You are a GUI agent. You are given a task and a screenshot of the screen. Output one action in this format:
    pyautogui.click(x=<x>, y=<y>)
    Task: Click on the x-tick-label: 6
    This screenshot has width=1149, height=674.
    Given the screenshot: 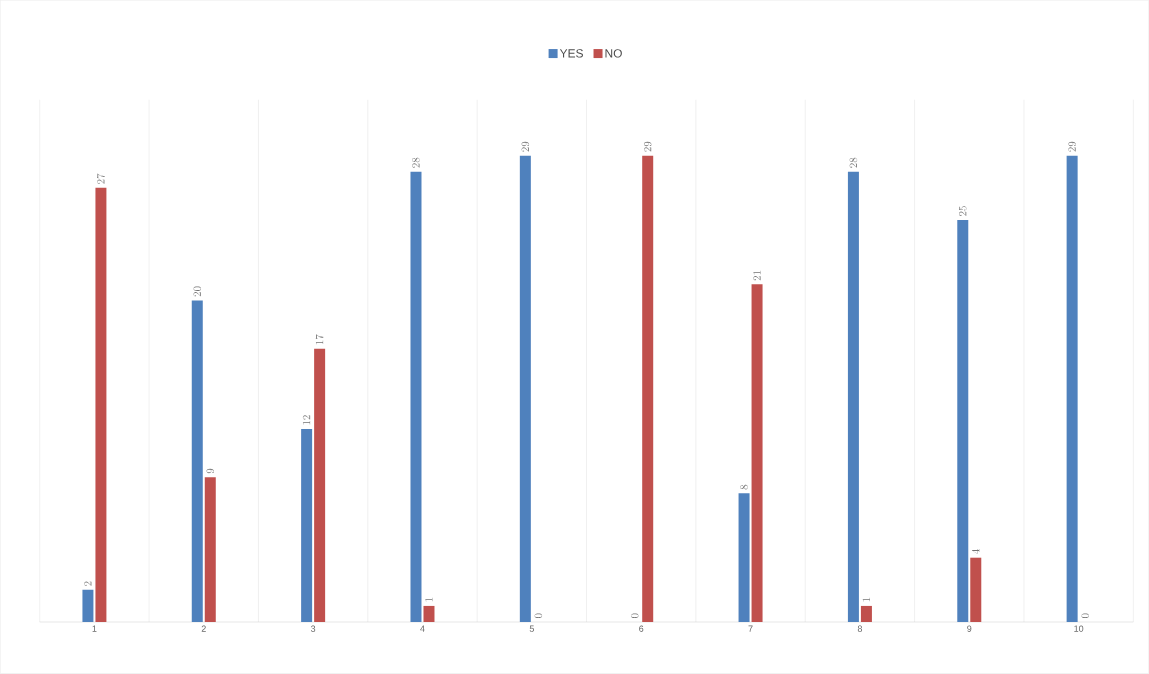 What is the action you would take?
    pyautogui.click(x=641, y=629)
    